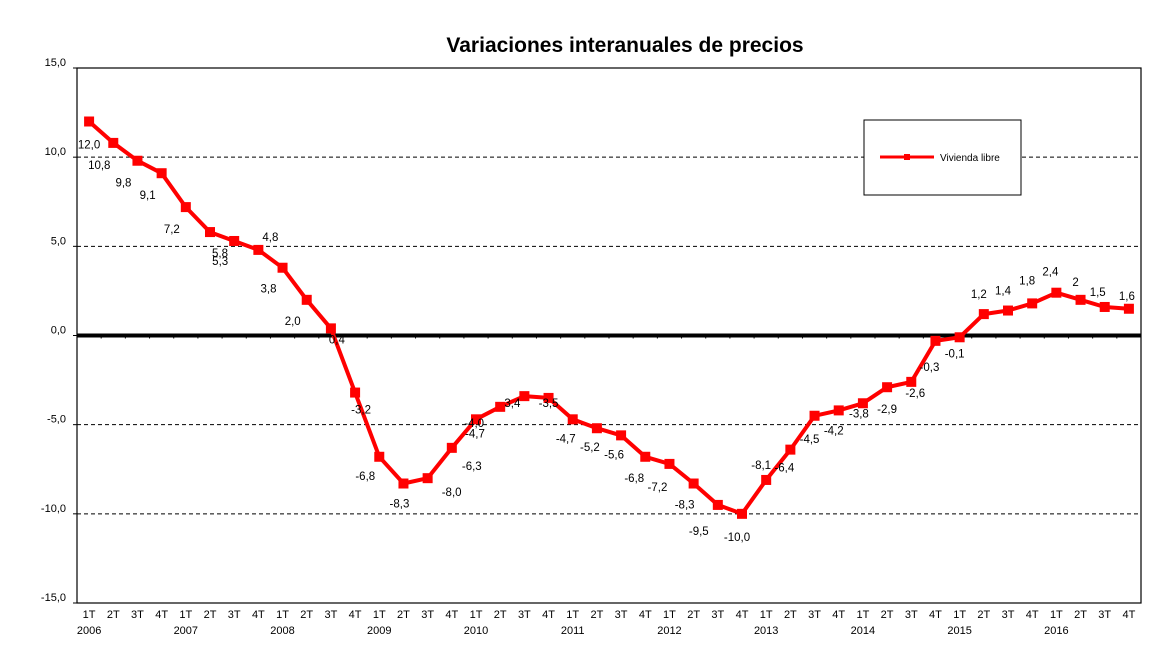 The width and height of the screenshot is (1165, 665). I want to click on data-label: -4,7, so click(475, 434).